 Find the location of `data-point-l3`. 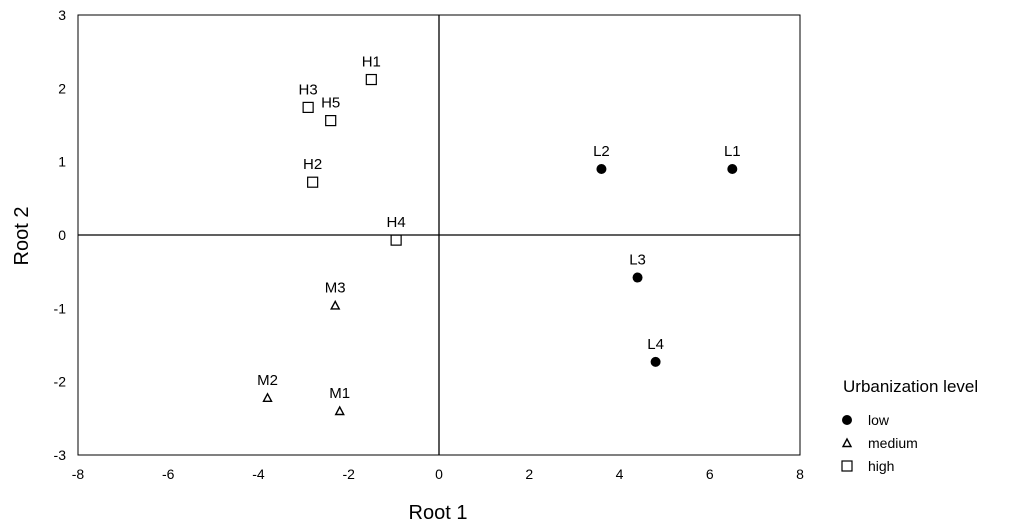

data-point-l3 is located at coordinates (637, 277).